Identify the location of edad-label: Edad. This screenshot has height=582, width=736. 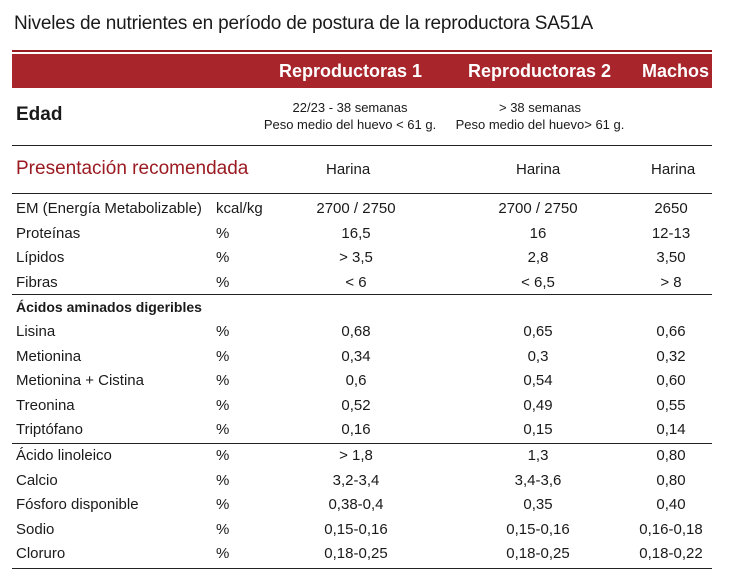
(39, 114).